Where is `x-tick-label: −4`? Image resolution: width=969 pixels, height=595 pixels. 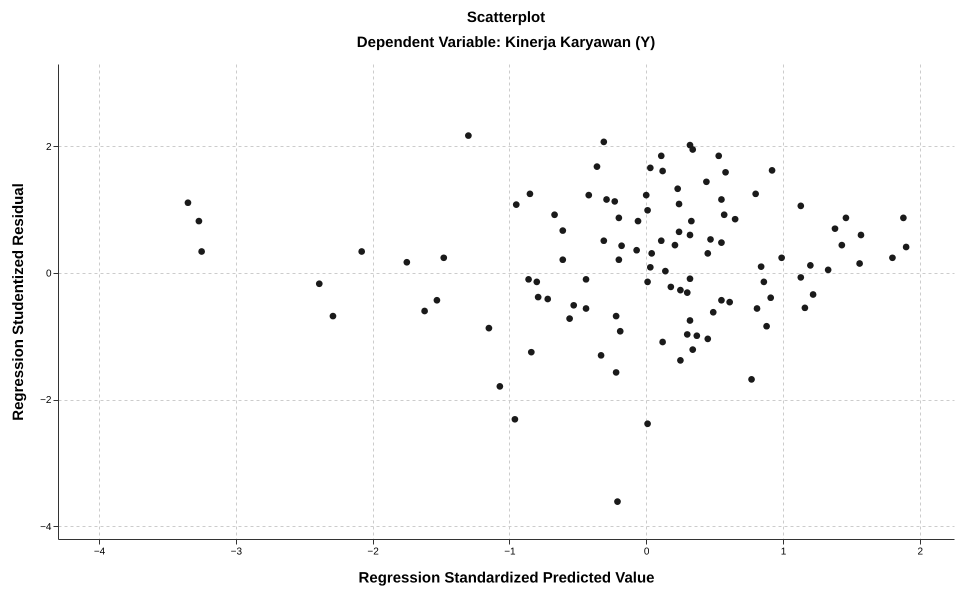 x-tick-label: −4 is located at coordinates (100, 552).